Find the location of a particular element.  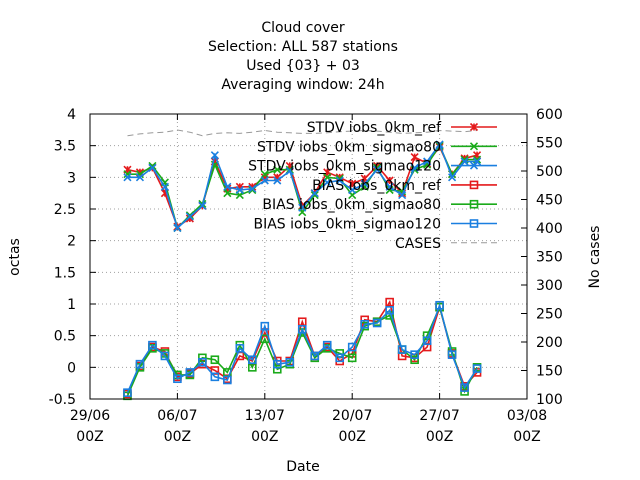

y2-tick-label: 150 is located at coordinates (549, 372).